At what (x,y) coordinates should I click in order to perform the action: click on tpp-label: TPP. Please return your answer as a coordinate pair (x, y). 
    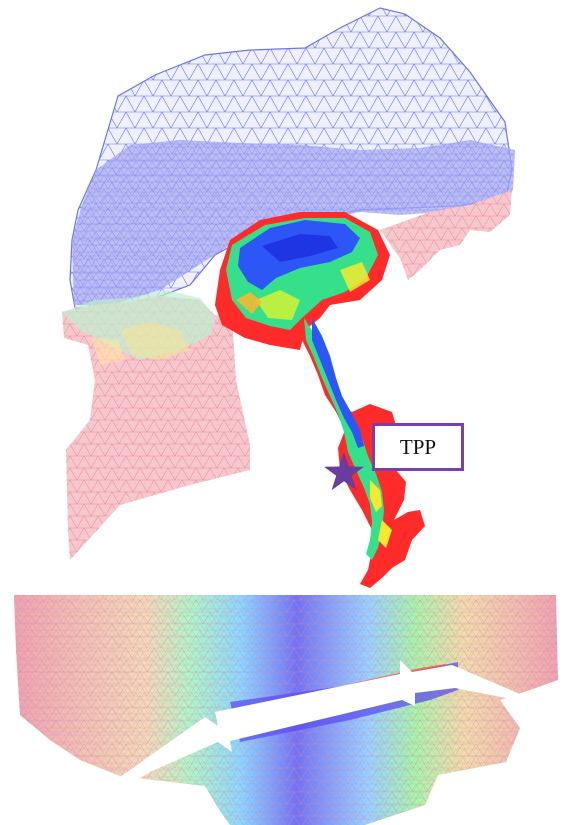
    Looking at the image, I should click on (418, 447).